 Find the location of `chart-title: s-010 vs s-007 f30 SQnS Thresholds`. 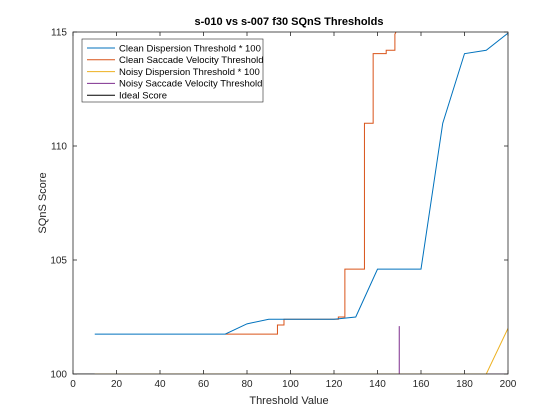

chart-title: s-010 vs s-007 f30 SQnS Thresholds is located at coordinates (289, 22).